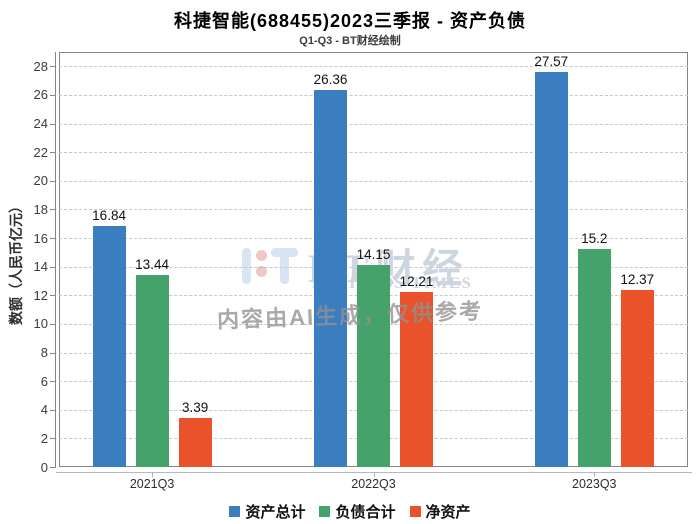  Describe the element at coordinates (275, 512) in the screenshot. I see `legend-label: 资产总计` at that location.